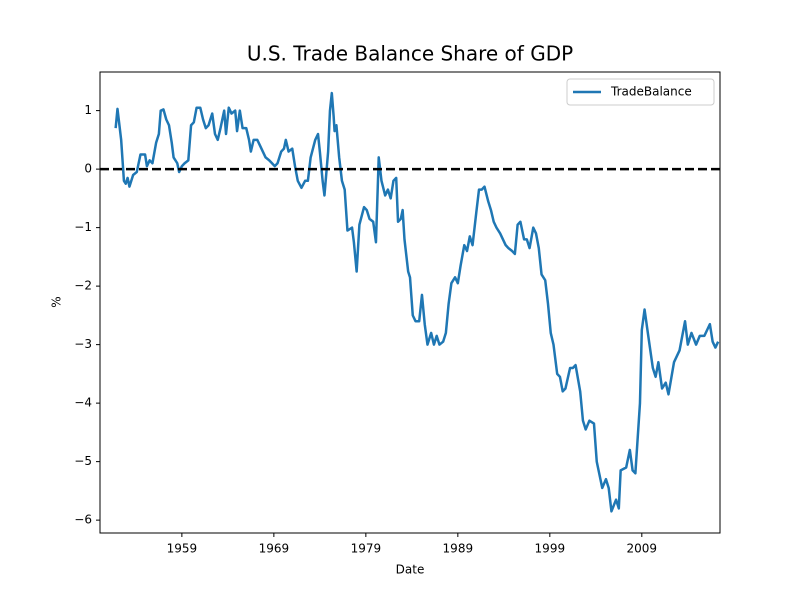 The width and height of the screenshot is (800, 600). Describe the element at coordinates (83, 344) in the screenshot. I see `y-tick-label: −3` at that location.